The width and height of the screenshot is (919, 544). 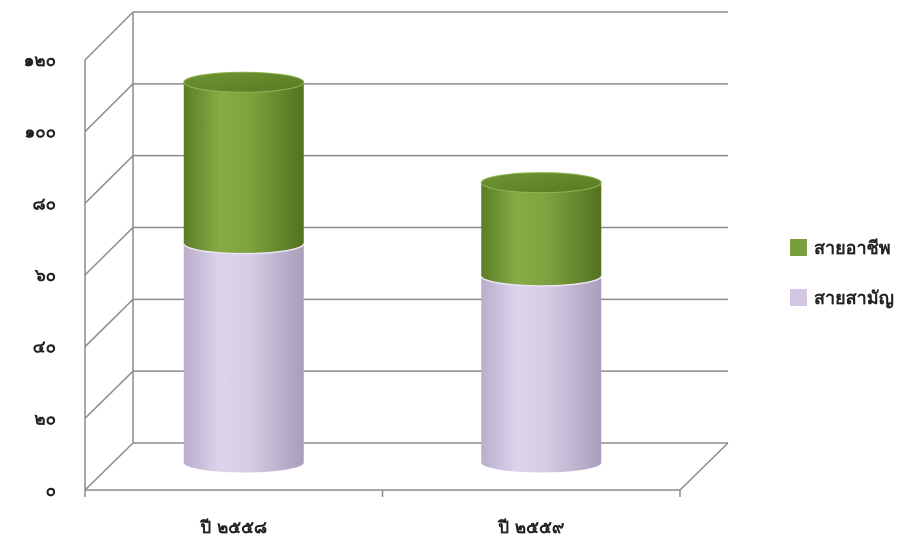 What do you see at coordinates (40, 133) in the screenshot?
I see `y-tick-label: ๑๐๐` at bounding box center [40, 133].